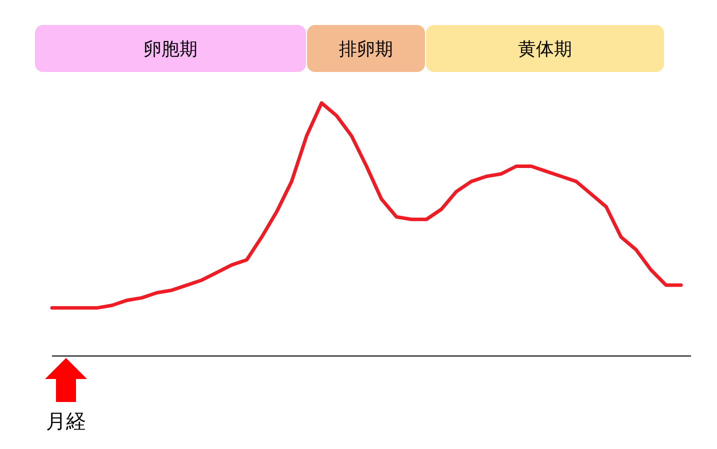 The width and height of the screenshot is (717, 449). I want to click on text: 黄体期, so click(545, 49).